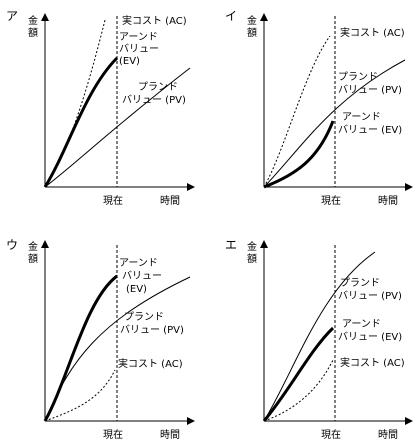  What do you see at coordinates (231, 16) in the screenshot?
I see `panel-letter: イ` at bounding box center [231, 16].